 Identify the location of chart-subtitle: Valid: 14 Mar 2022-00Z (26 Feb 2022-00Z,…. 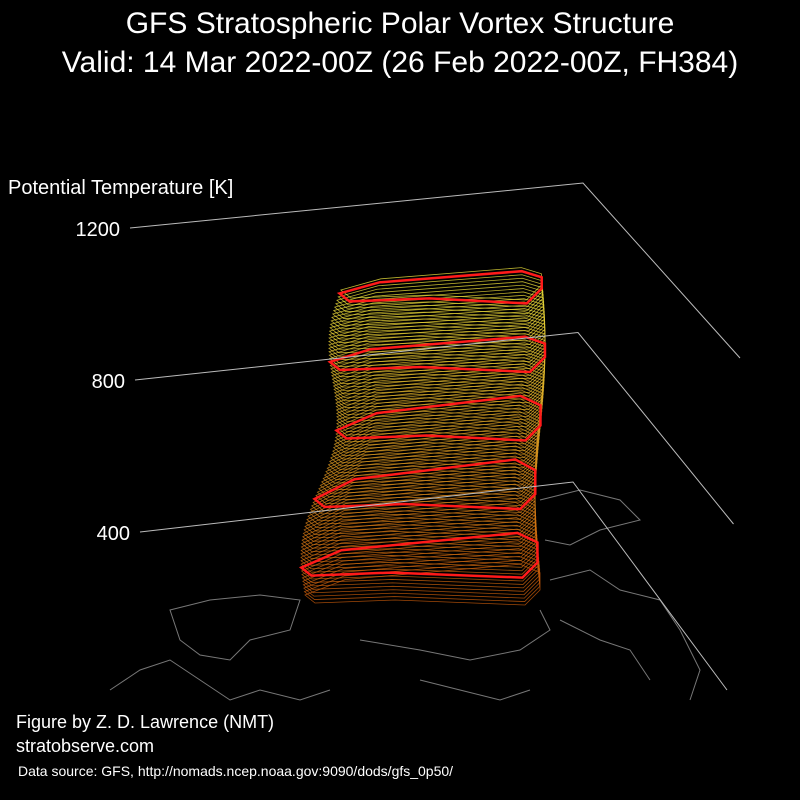
(400, 62).